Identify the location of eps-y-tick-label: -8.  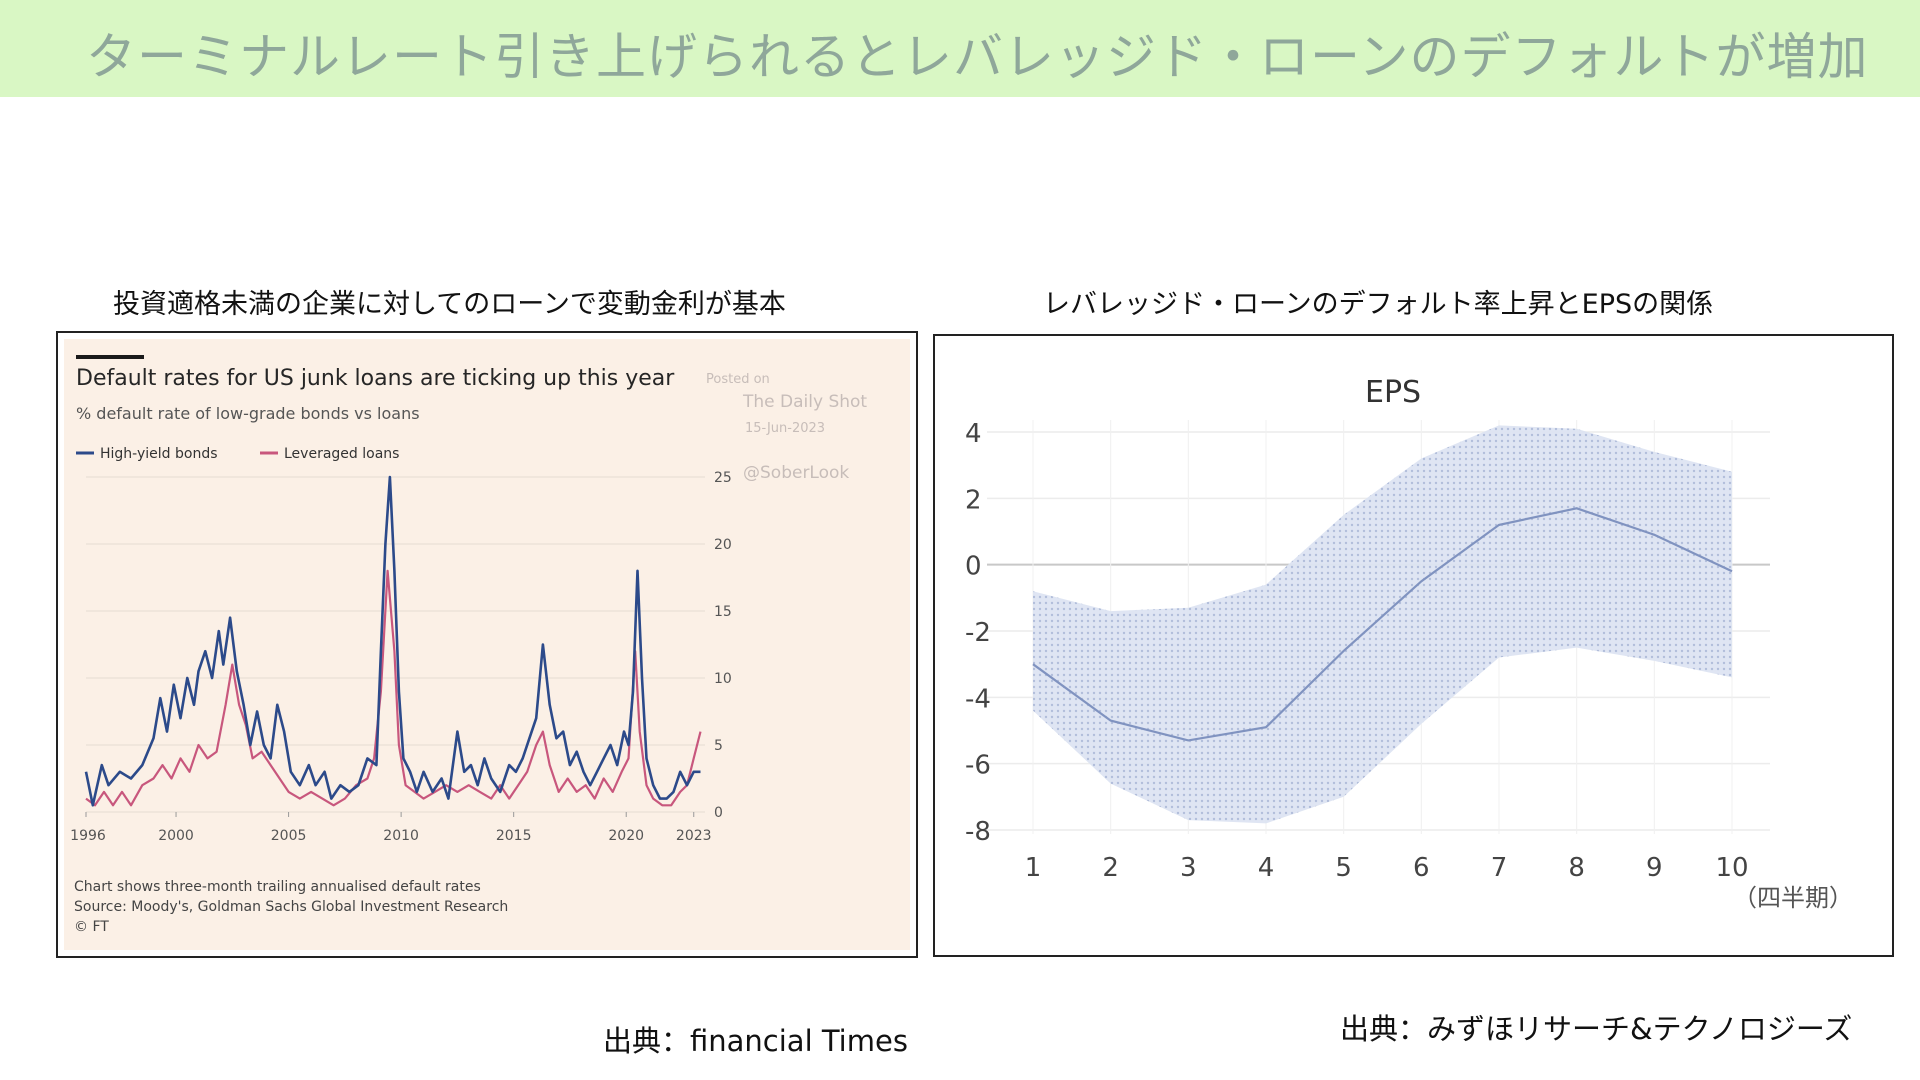
(978, 832).